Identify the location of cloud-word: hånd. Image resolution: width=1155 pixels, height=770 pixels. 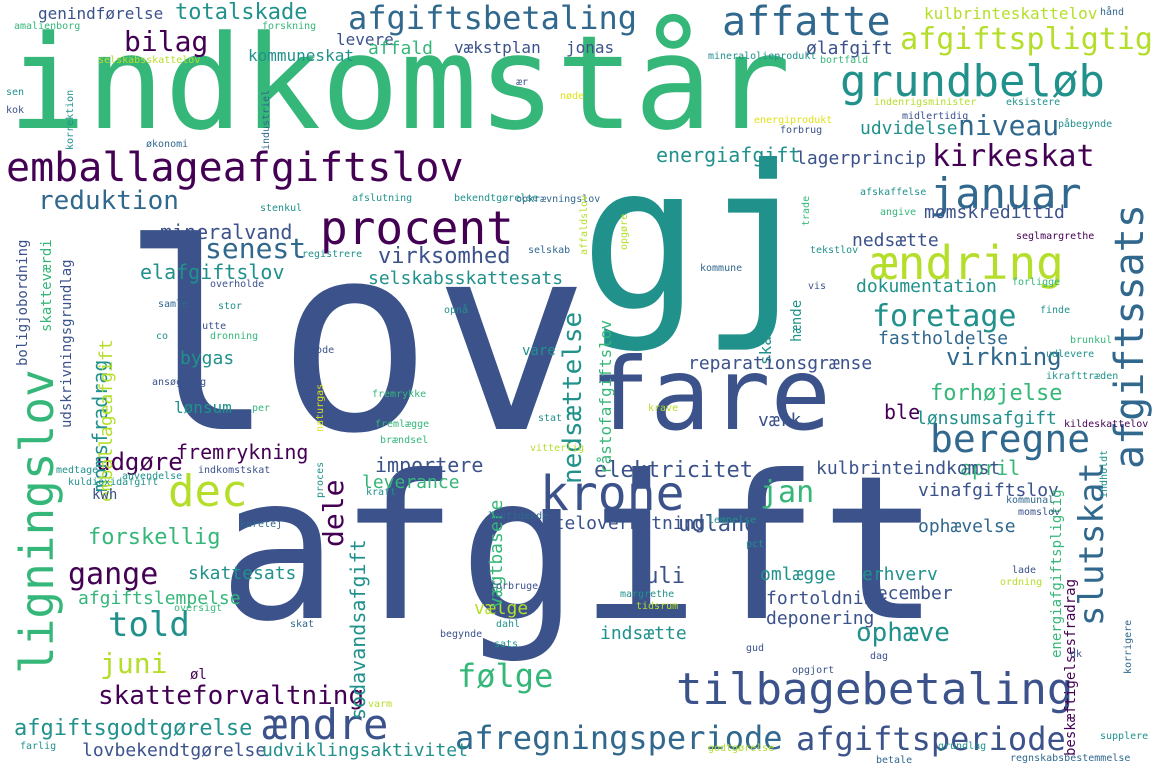
(1112, 12).